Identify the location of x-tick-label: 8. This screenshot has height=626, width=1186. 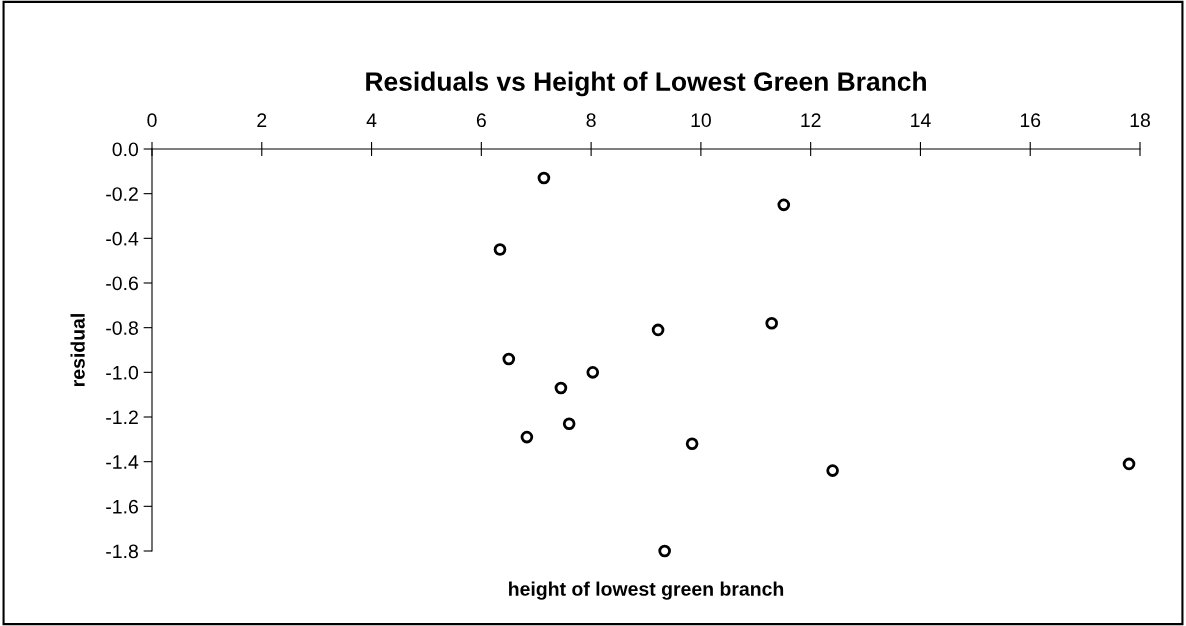
(591, 120).